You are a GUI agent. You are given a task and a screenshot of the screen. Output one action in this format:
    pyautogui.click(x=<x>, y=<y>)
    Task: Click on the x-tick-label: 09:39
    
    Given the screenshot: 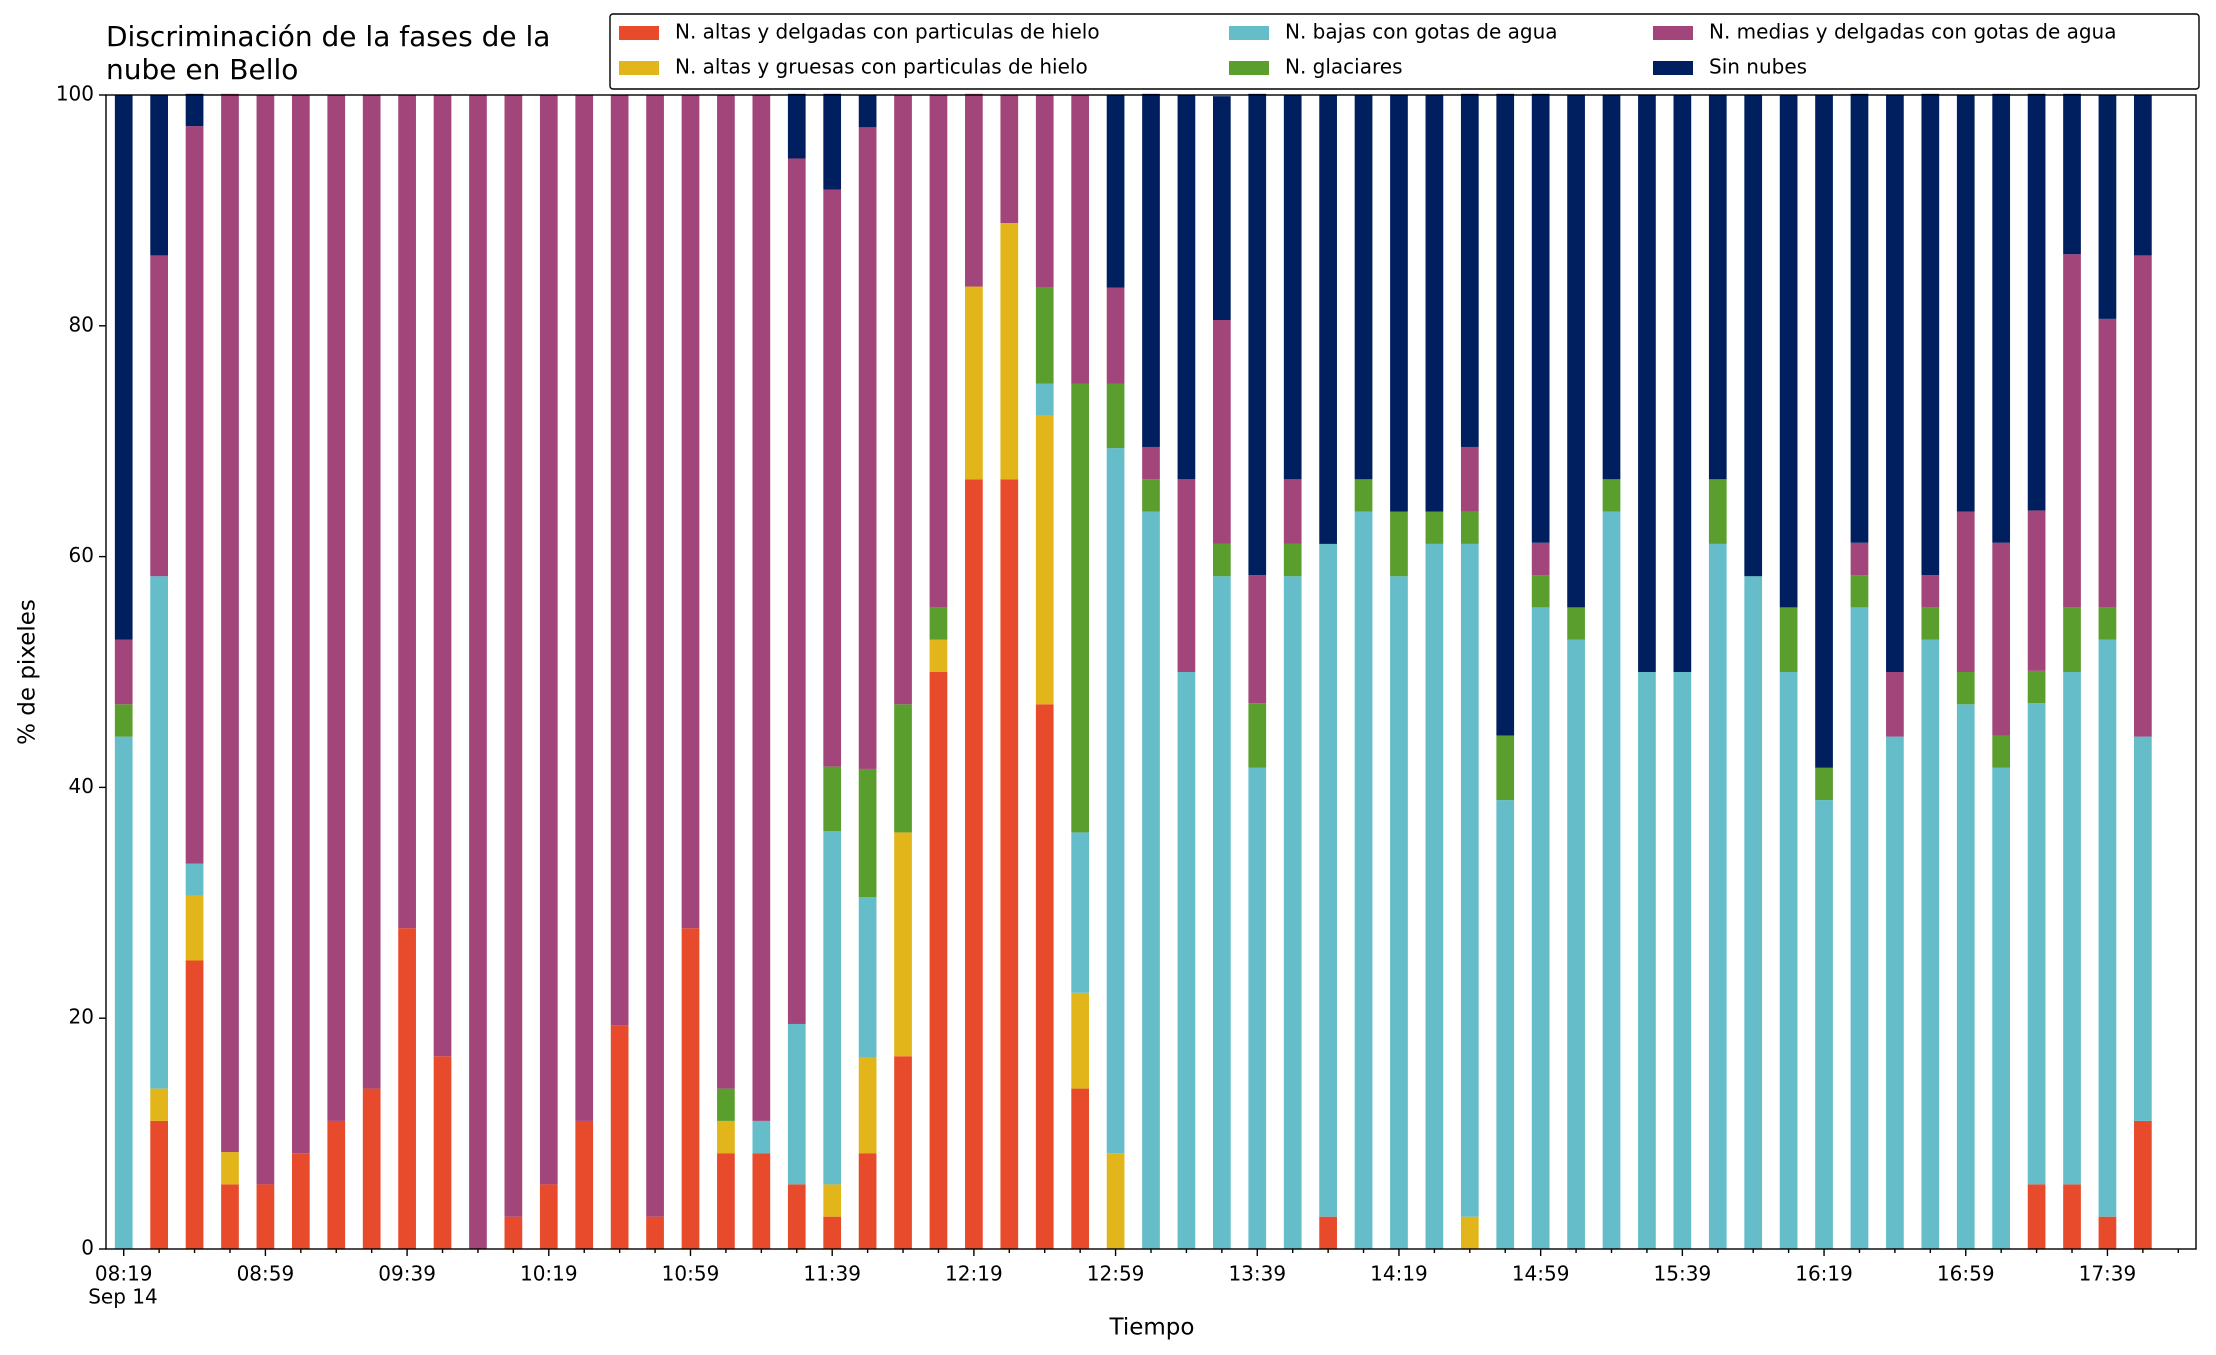 What is the action you would take?
    pyautogui.click(x=407, y=1274)
    